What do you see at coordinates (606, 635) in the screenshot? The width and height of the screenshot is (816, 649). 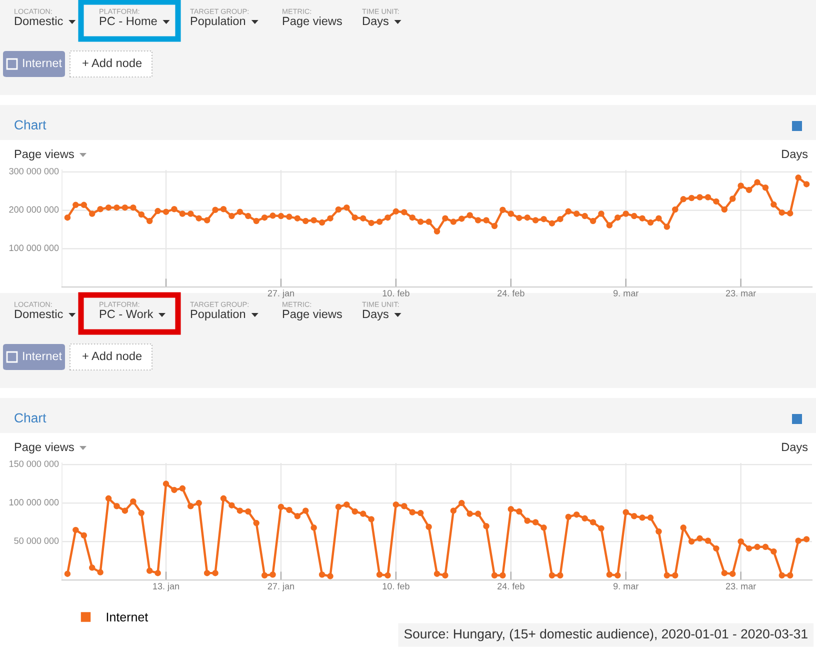 I see `source-note: Source: Hungary, (15+ domestic audience), 2020-01-01 - 2020-03-31` at bounding box center [606, 635].